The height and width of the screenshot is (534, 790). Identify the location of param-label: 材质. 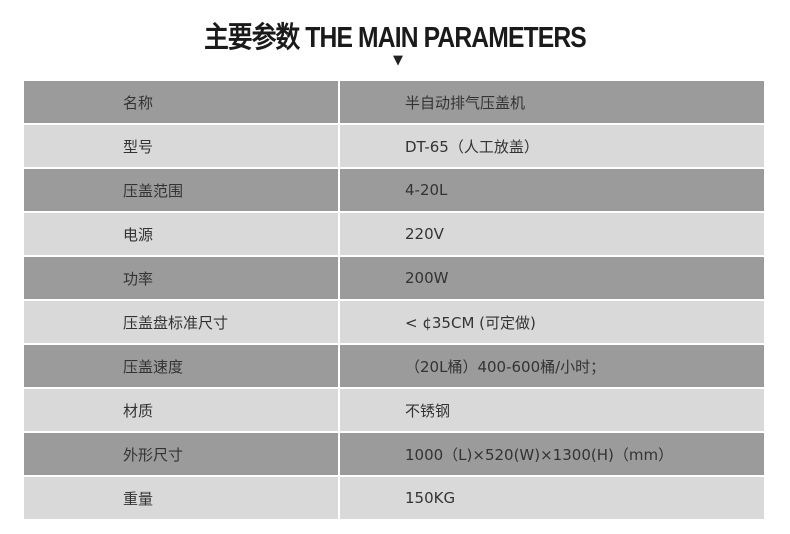
(181, 410).